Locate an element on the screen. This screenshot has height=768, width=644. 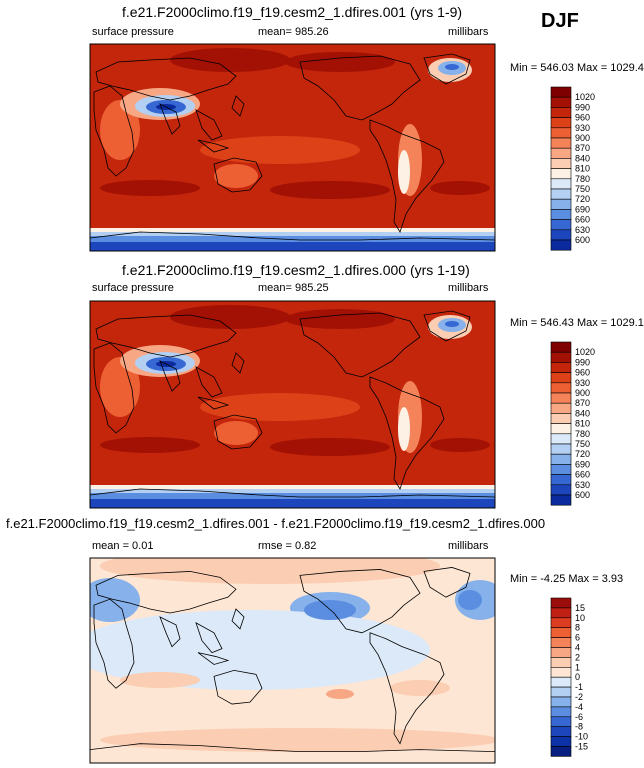
colorbar-tick-label: 750 is located at coordinates (582, 189).